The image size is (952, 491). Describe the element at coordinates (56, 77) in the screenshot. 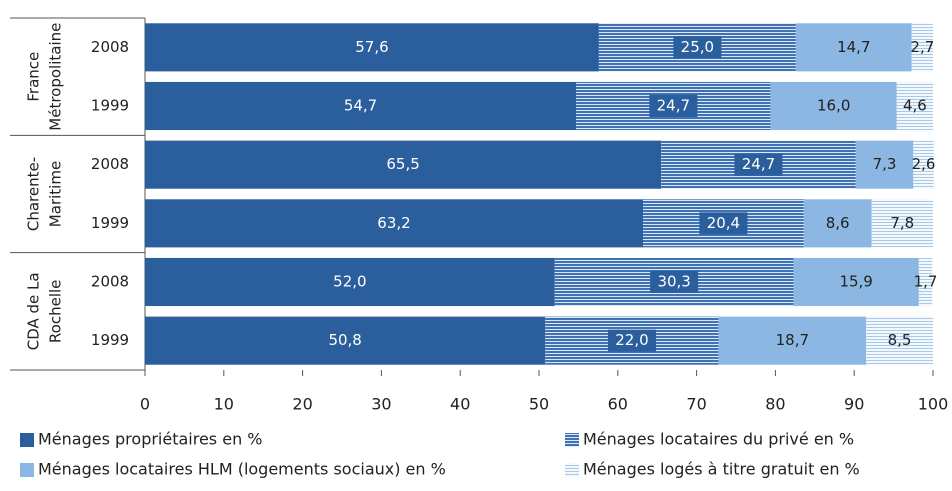

I see `group-label: Métropolitaine` at that location.